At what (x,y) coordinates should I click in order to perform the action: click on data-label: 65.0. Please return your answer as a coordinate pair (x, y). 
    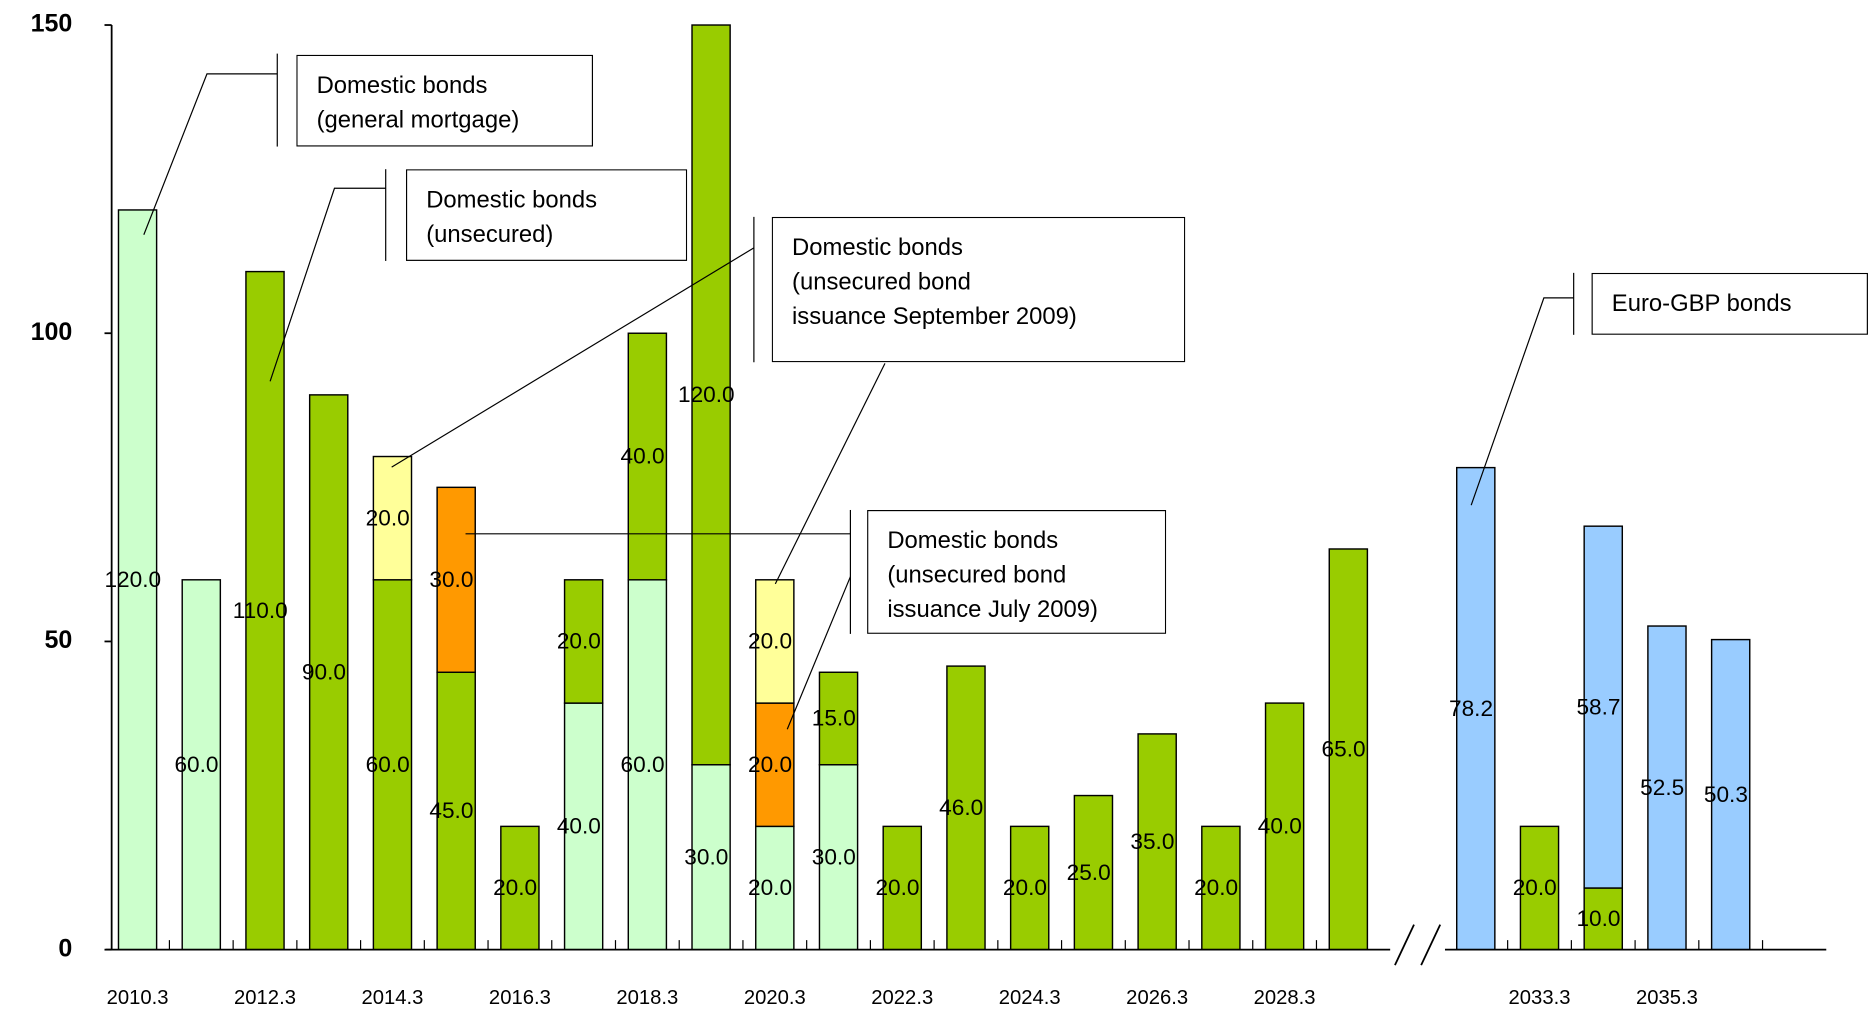
    Looking at the image, I should click on (1344, 748).